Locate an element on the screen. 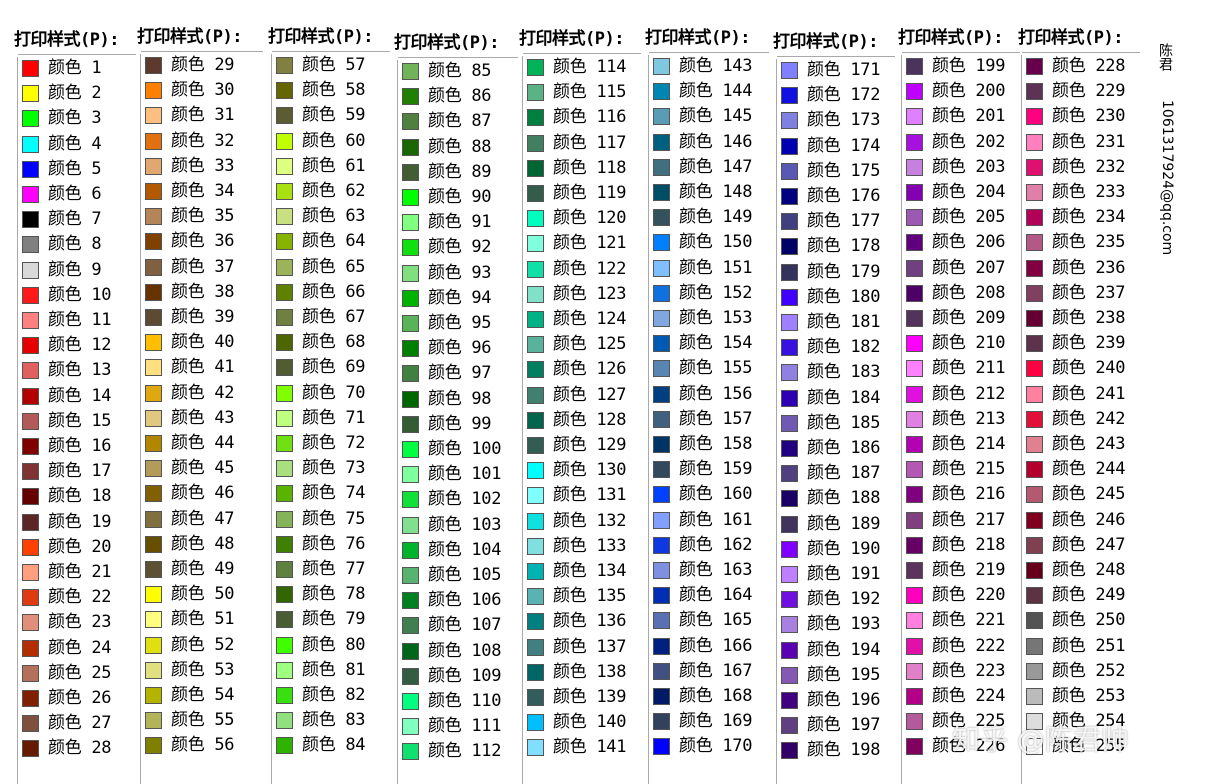  color-list-item: 颜色 234 is located at coordinates (1081, 218).